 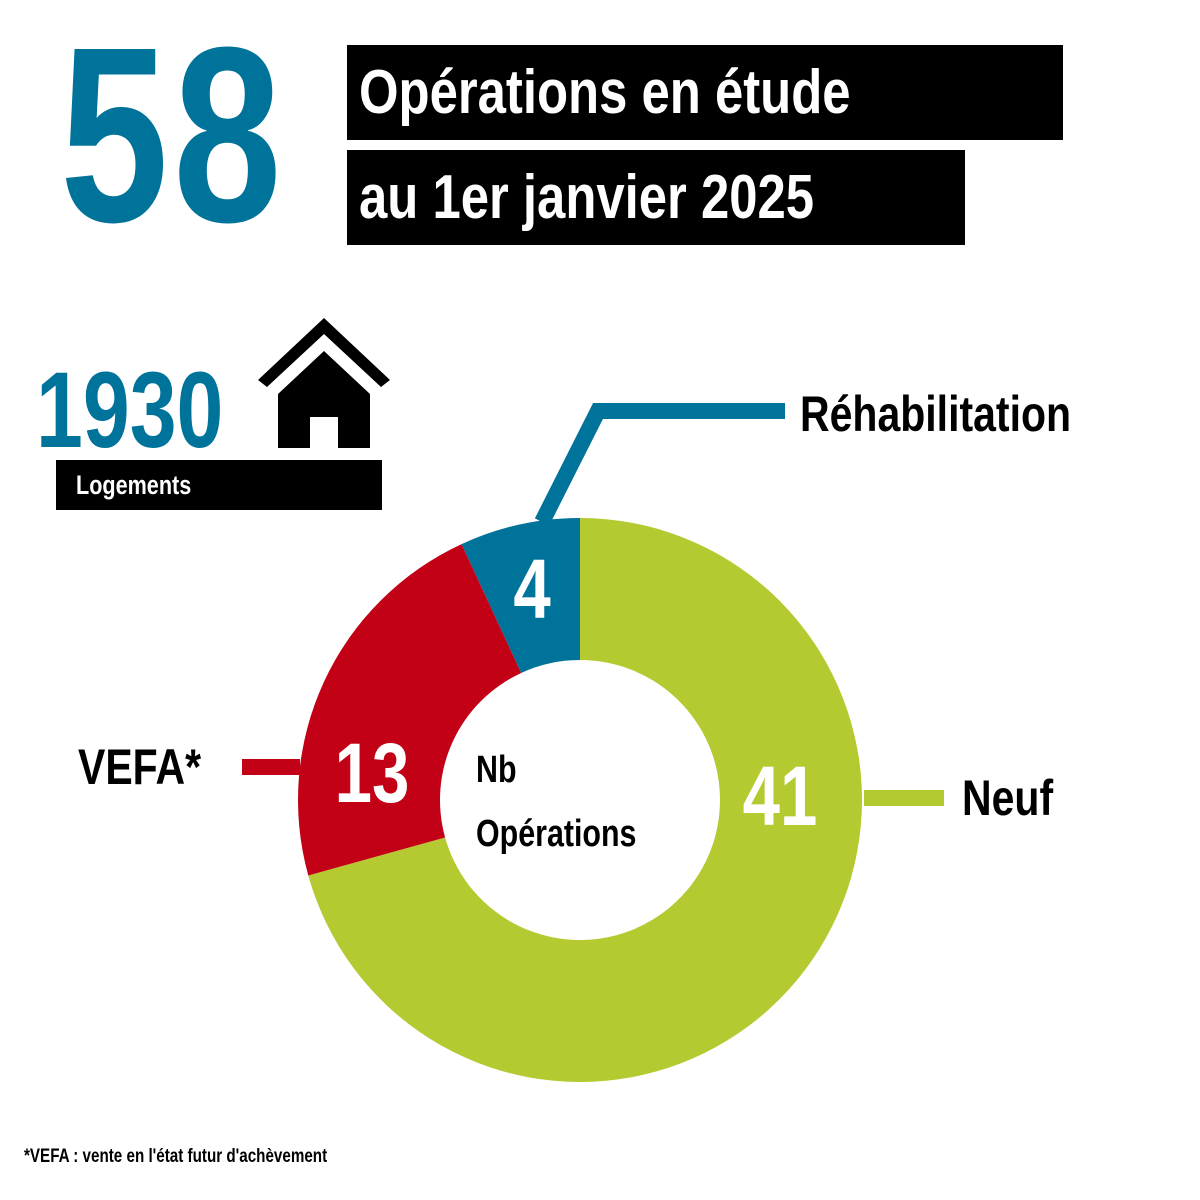 What do you see at coordinates (324, 383) in the screenshot?
I see `house-icon` at bounding box center [324, 383].